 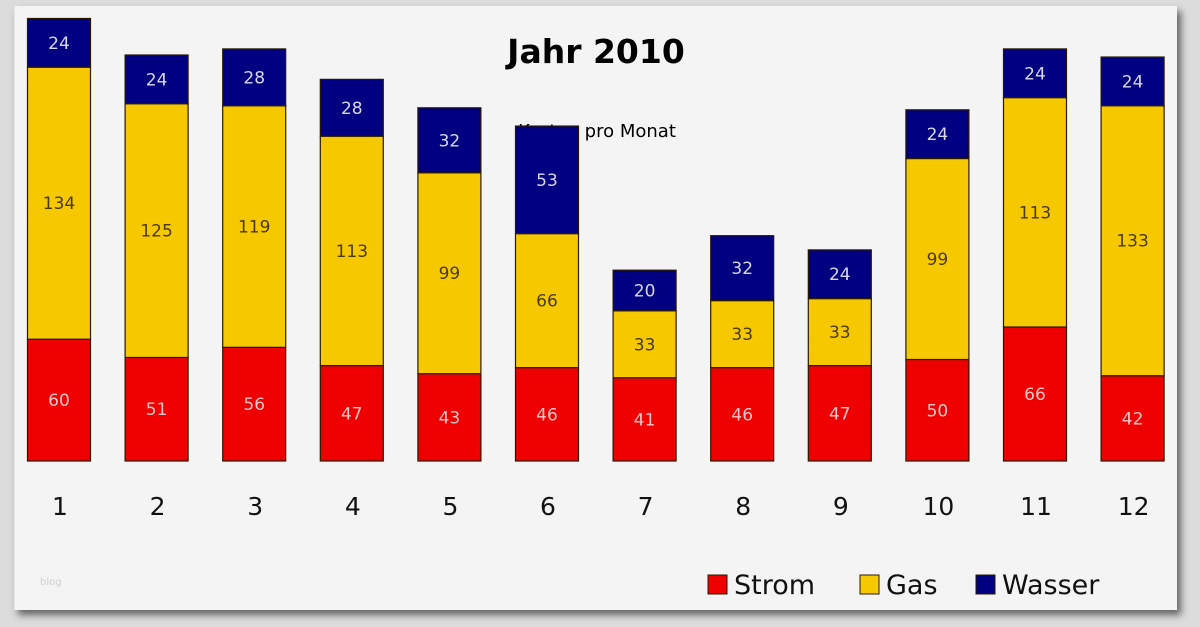 I want to click on chart-title: Jahr 2010, so click(x=595, y=51).